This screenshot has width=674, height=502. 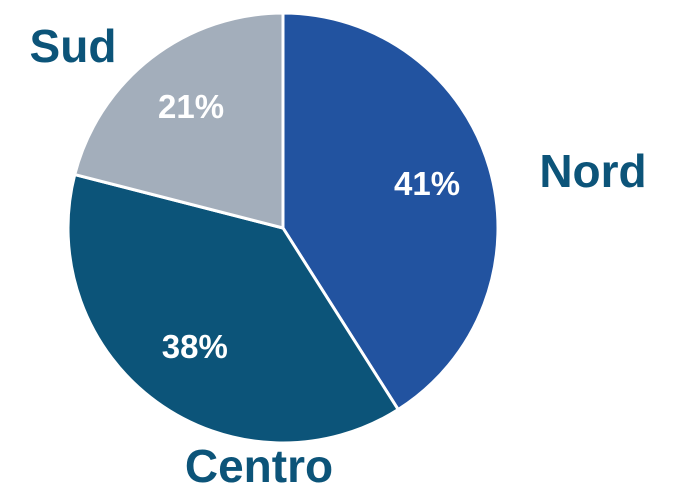 I want to click on pie-slice, so click(x=179, y=120).